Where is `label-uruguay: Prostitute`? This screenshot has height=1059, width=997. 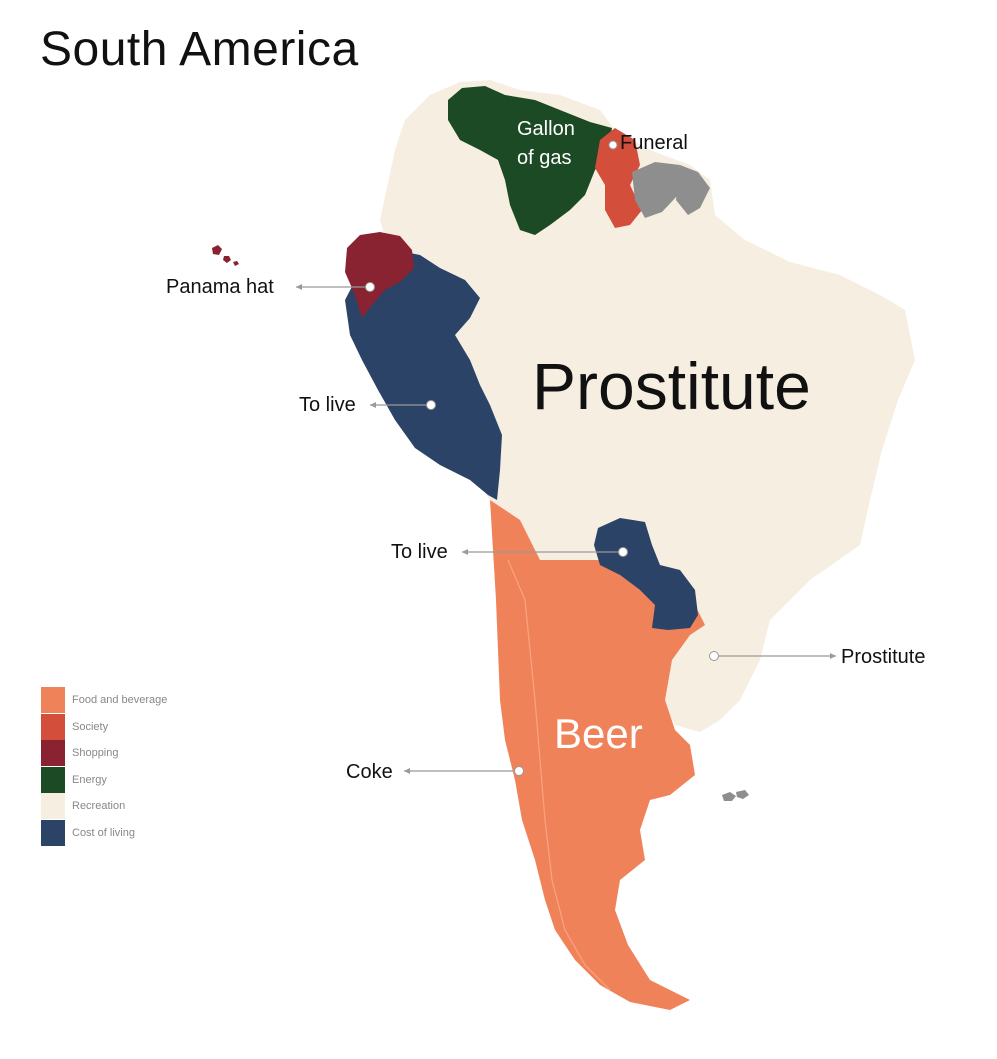
label-uruguay: Prostitute is located at coordinates (883, 657).